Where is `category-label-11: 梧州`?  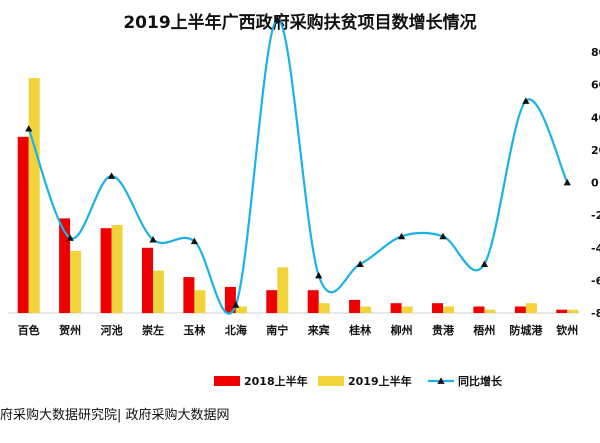 category-label-11: 梧州 is located at coordinates (484, 330).